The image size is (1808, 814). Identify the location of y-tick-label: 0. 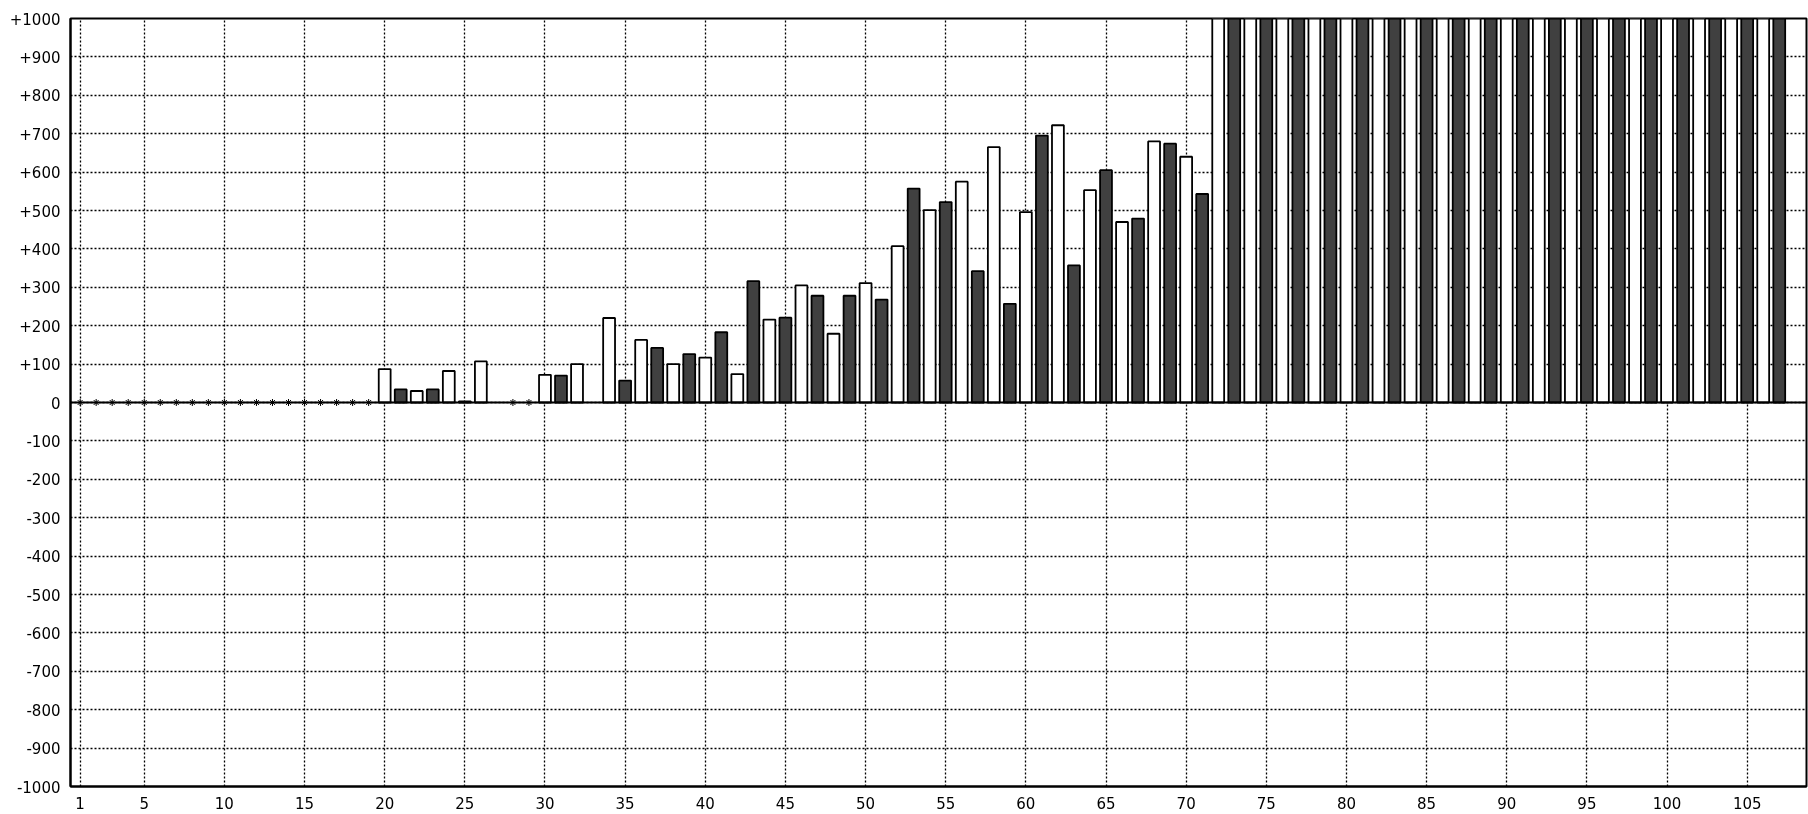
(55, 403).